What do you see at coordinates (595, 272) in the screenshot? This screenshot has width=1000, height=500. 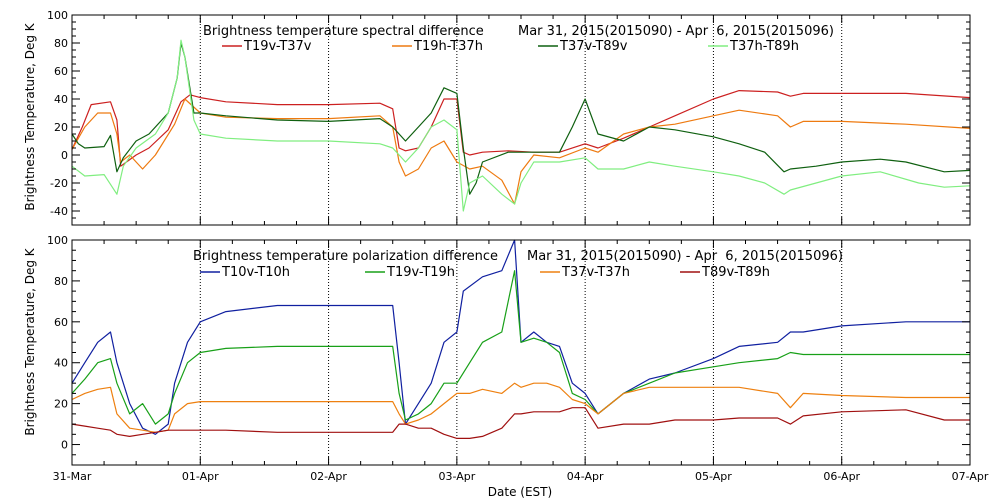 I see `legend-entry: T37v-T37h` at bounding box center [595, 272].